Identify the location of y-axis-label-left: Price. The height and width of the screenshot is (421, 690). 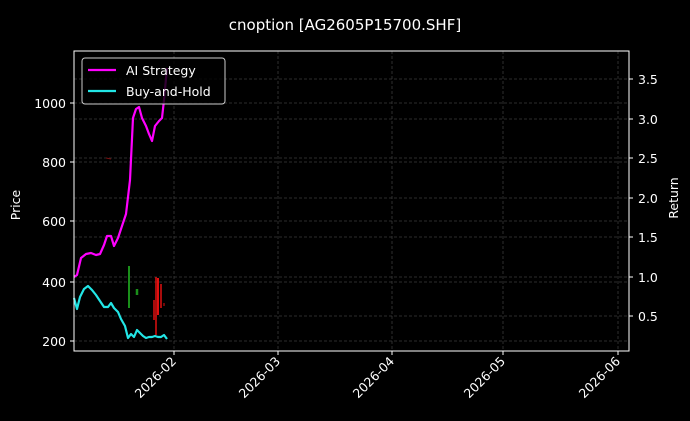
(15, 204).